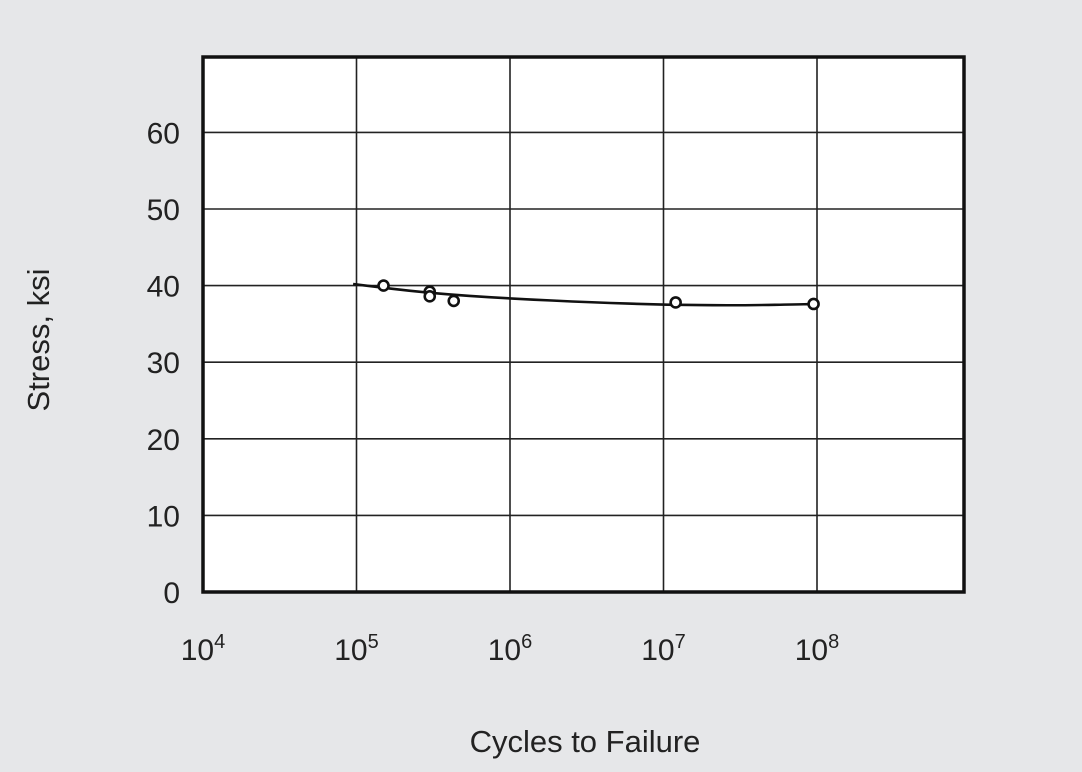 The width and height of the screenshot is (1082, 772). Describe the element at coordinates (585, 741) in the screenshot. I see `x-axis-title: Cycles to Failure` at that location.